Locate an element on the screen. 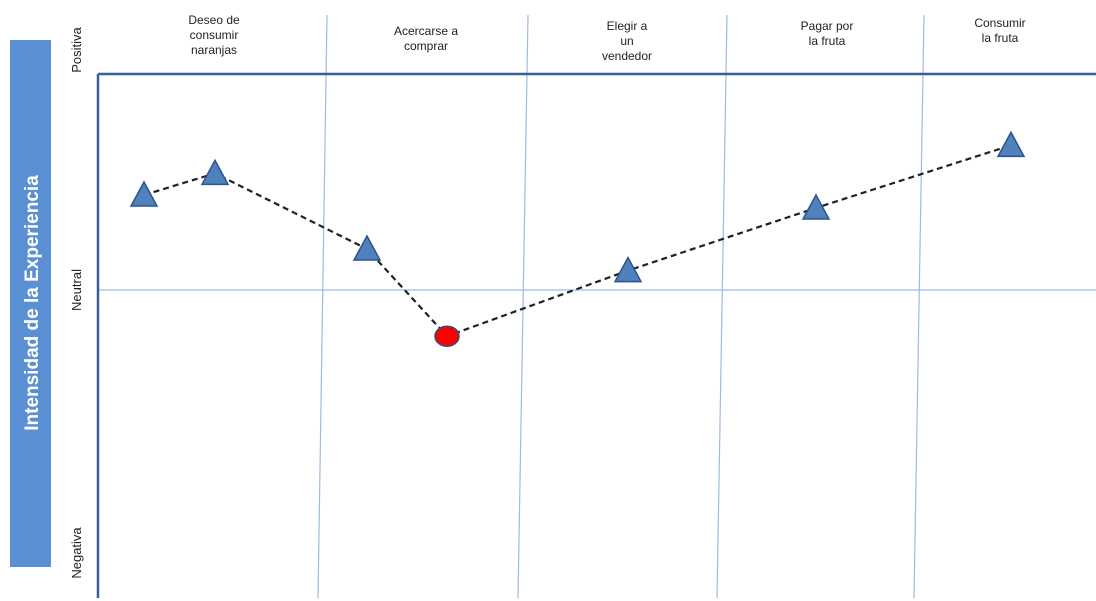 The height and width of the screenshot is (601, 1096). stage-label-1: naranjas is located at coordinates (214, 50).